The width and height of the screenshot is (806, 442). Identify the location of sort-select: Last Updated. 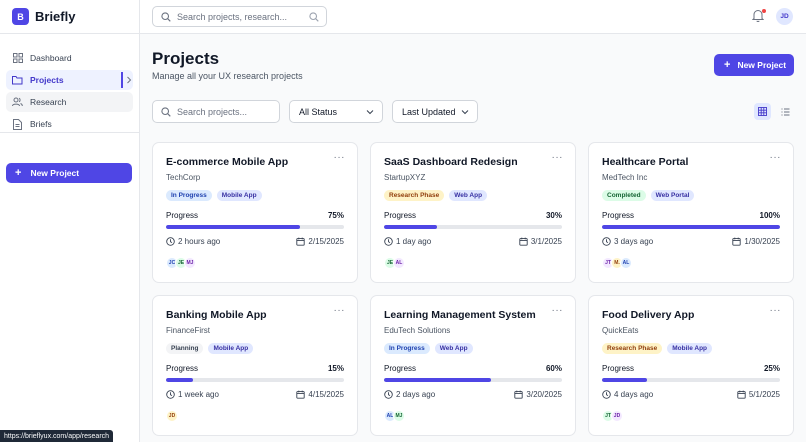
(435, 111).